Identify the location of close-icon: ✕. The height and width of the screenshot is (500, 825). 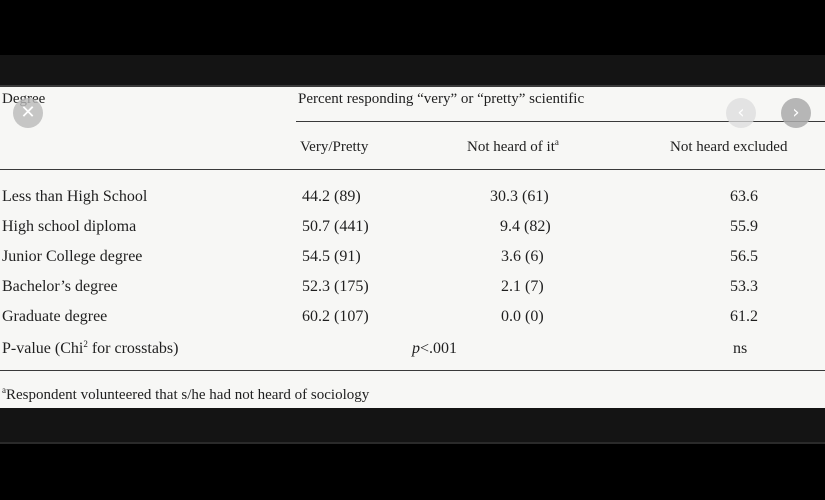
(28, 112).